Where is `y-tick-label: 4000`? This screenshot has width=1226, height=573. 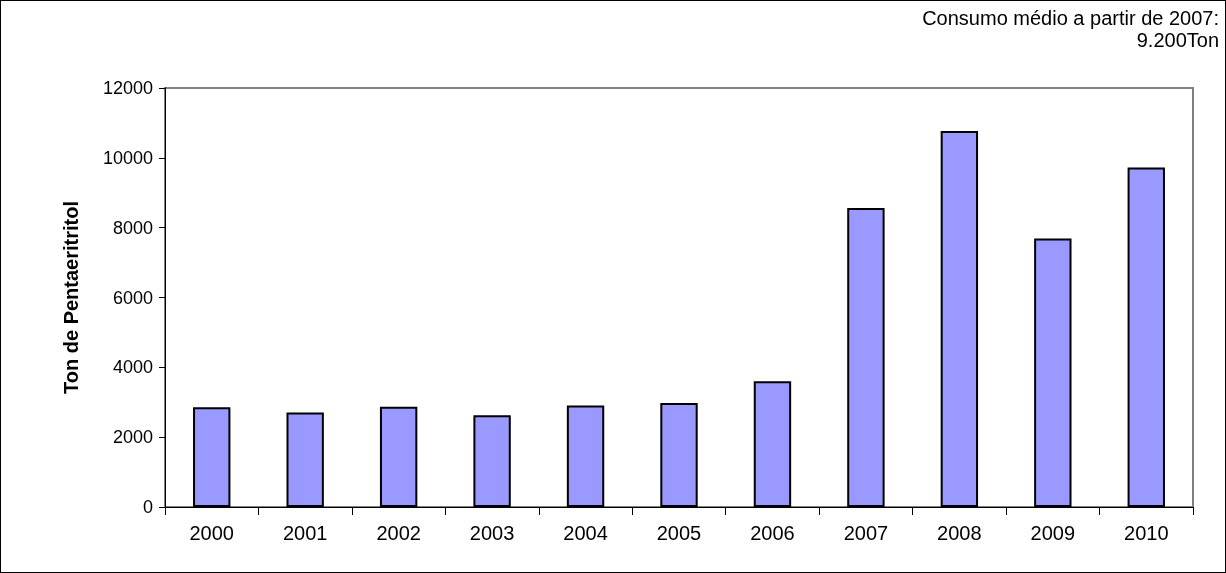 y-tick-label: 4000 is located at coordinates (132, 367).